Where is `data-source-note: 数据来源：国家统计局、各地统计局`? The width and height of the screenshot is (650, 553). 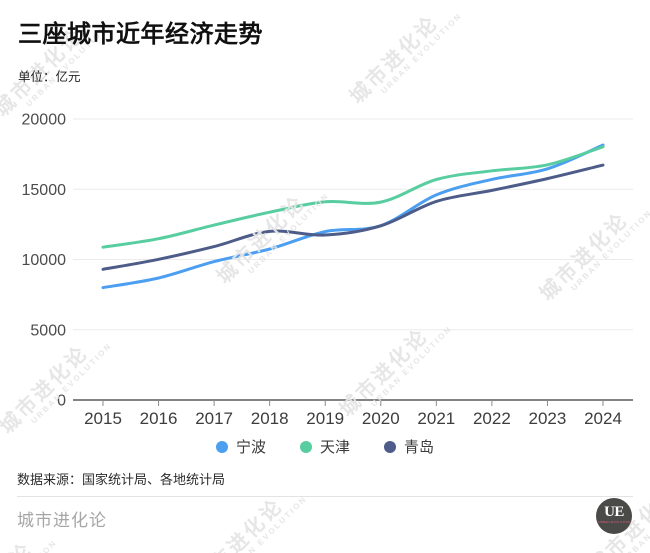
data-source-note: 数据来源：国家统计局、各地统计局 is located at coordinates (121, 479).